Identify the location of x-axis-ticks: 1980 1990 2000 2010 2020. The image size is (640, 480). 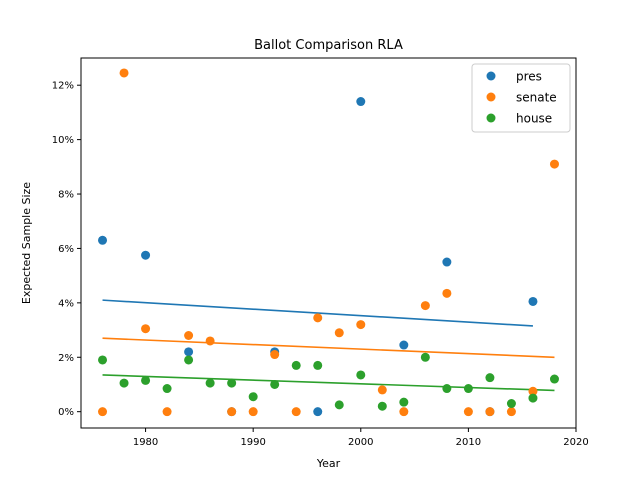
(361, 438).